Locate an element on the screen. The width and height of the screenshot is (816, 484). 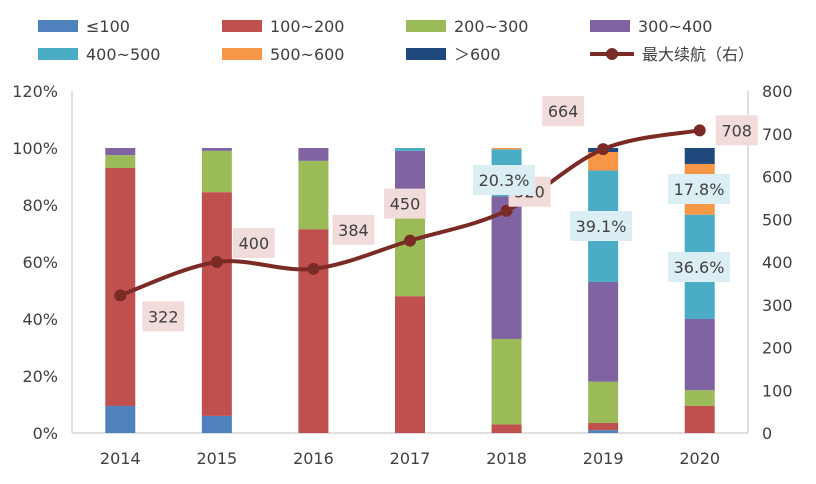
x-tick-label: 2017 is located at coordinates (410, 458).